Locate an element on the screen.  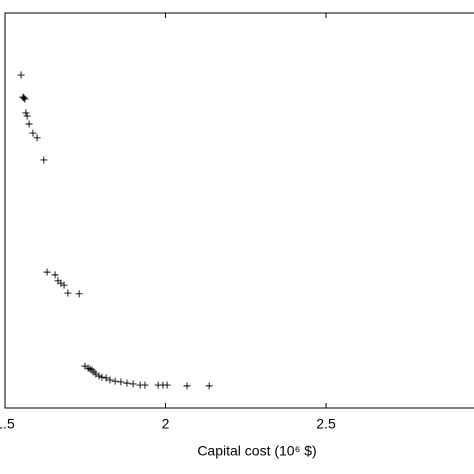
x-tick-label: 2 is located at coordinates (166, 424).